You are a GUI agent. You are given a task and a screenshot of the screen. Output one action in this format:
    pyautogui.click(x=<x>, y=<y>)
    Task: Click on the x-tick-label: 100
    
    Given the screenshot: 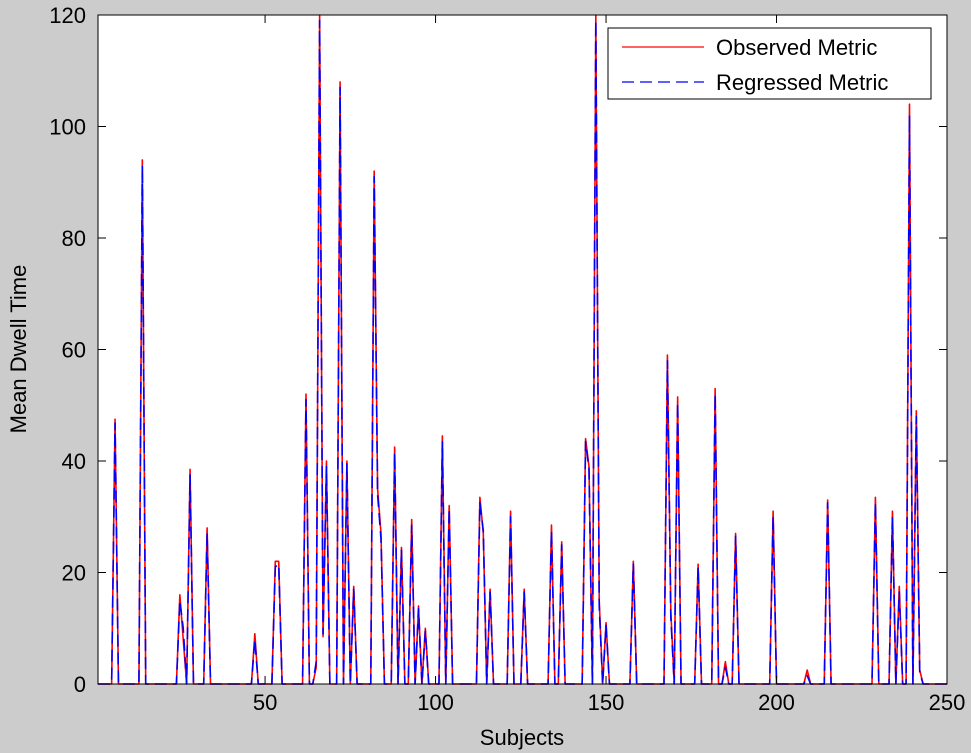 What is the action you would take?
    pyautogui.click(x=435, y=702)
    